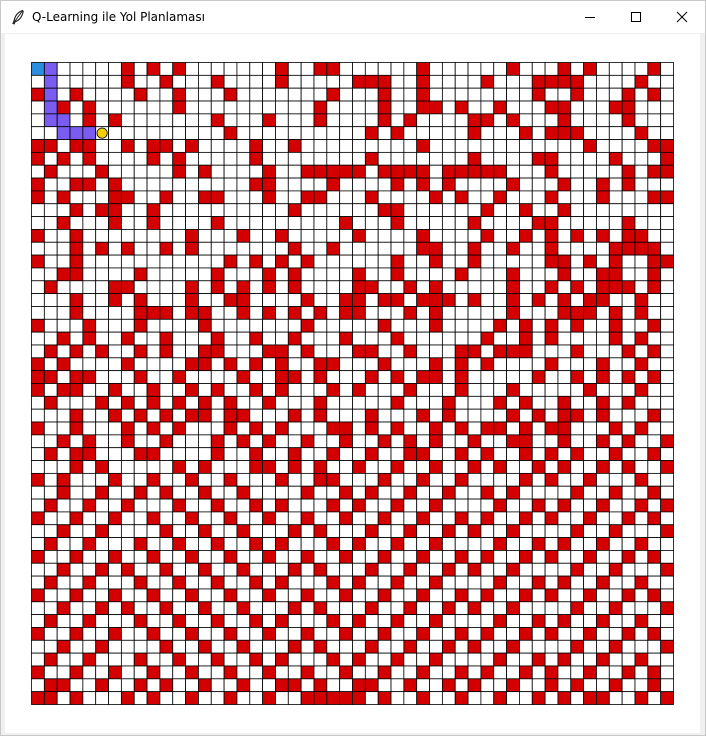  What do you see at coordinates (590, 17) in the screenshot?
I see `minimize-button` at bounding box center [590, 17].